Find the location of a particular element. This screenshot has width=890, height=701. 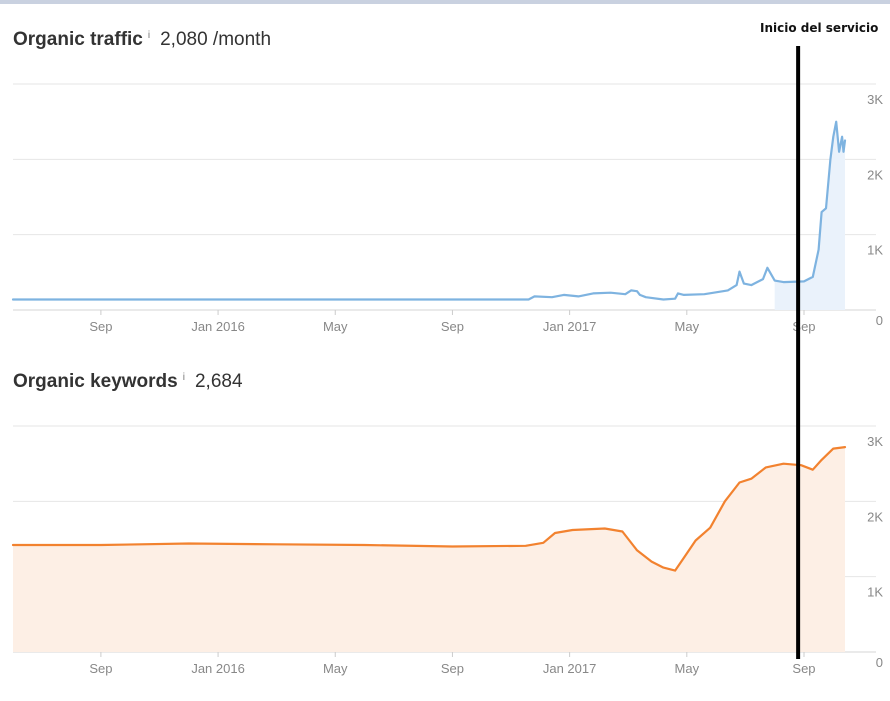

traffic-area is located at coordinates (809, 215).